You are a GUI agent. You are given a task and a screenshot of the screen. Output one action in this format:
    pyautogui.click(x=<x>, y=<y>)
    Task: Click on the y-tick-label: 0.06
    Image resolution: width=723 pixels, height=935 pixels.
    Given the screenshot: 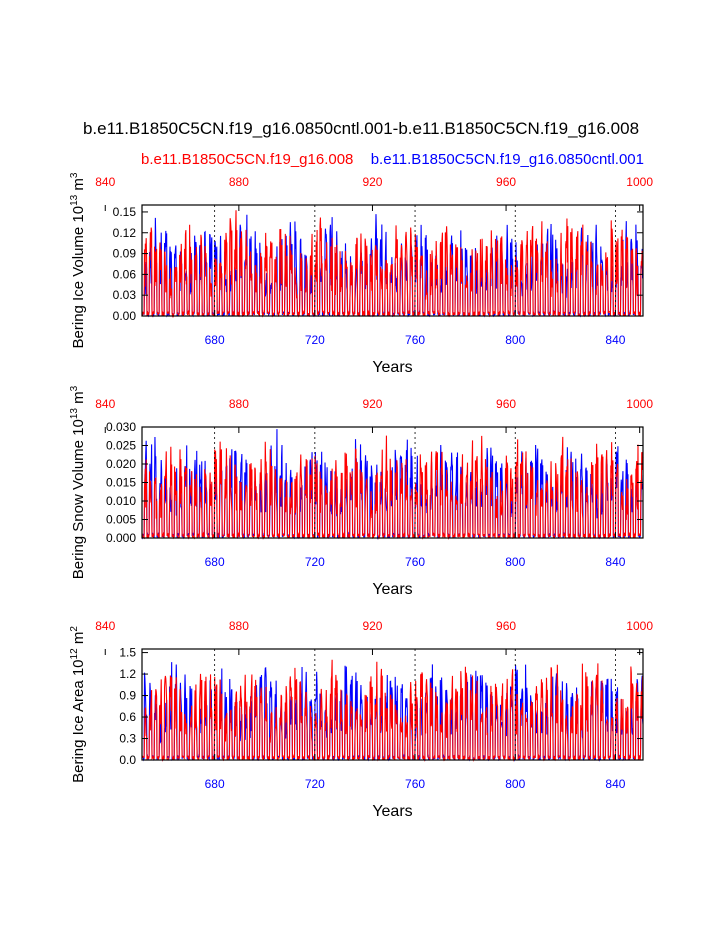 What is the action you would take?
    pyautogui.click(x=125, y=274)
    